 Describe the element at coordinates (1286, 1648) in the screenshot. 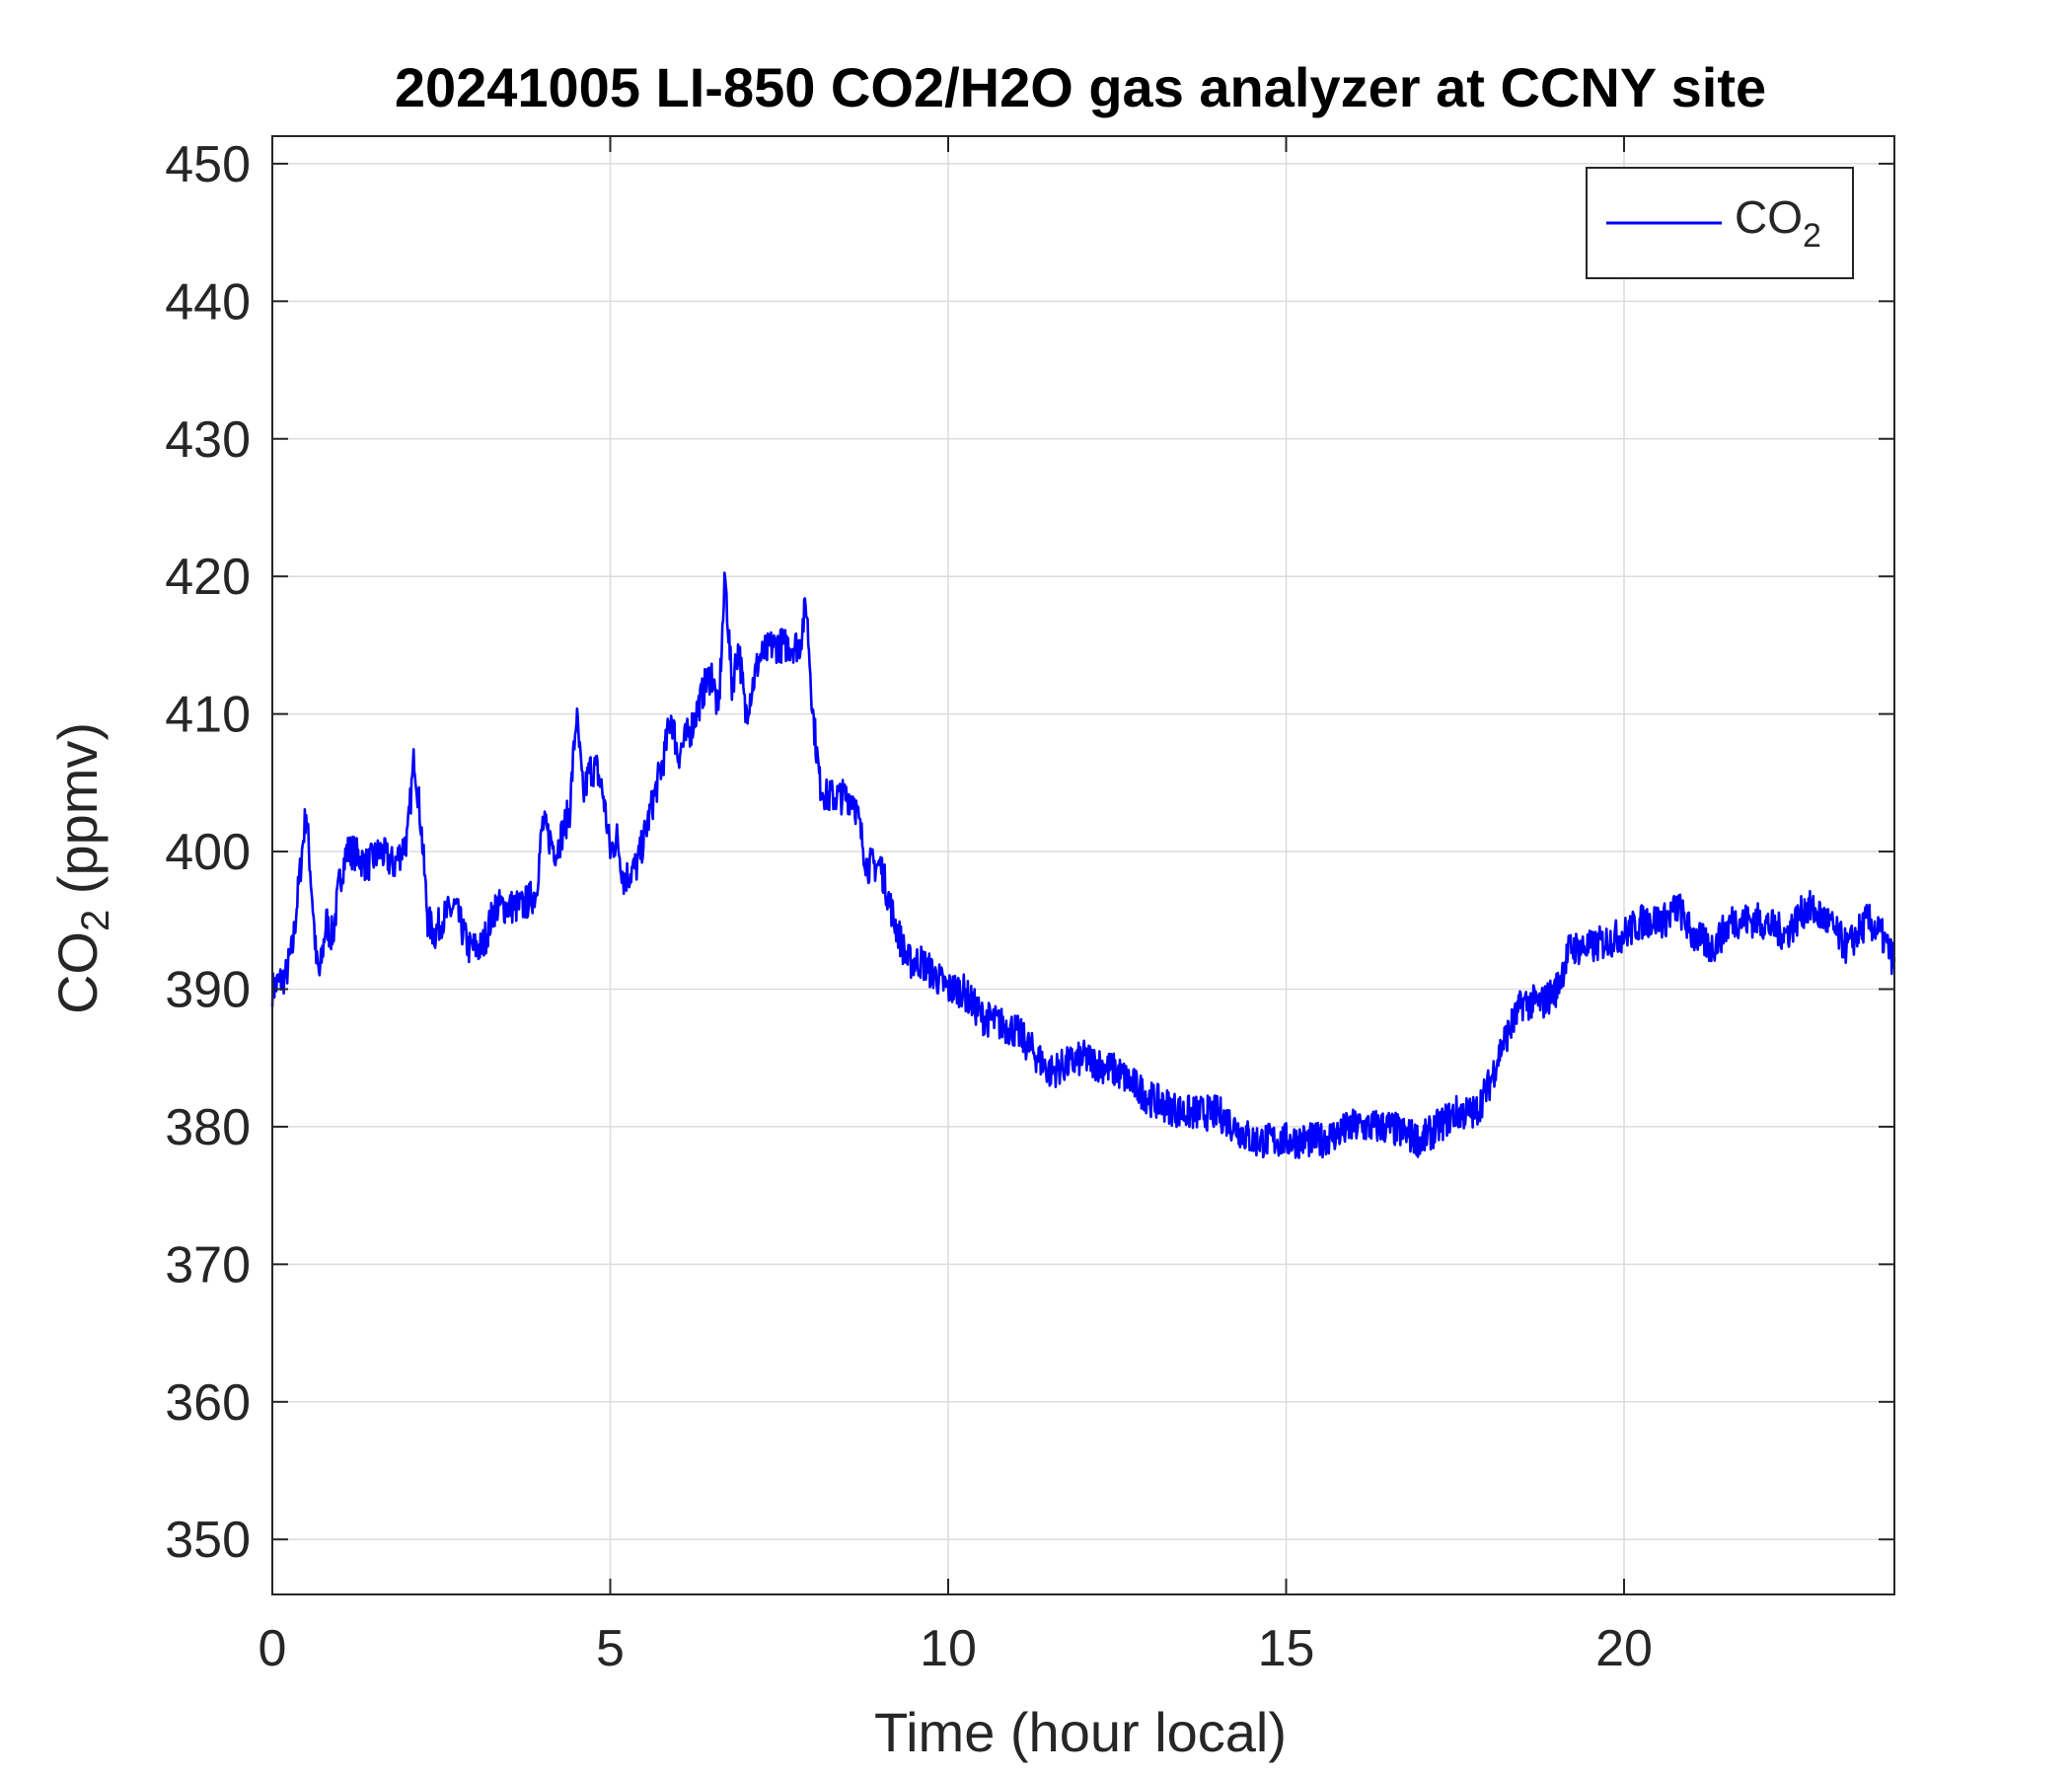

I see `x-tick-label: 15` at that location.